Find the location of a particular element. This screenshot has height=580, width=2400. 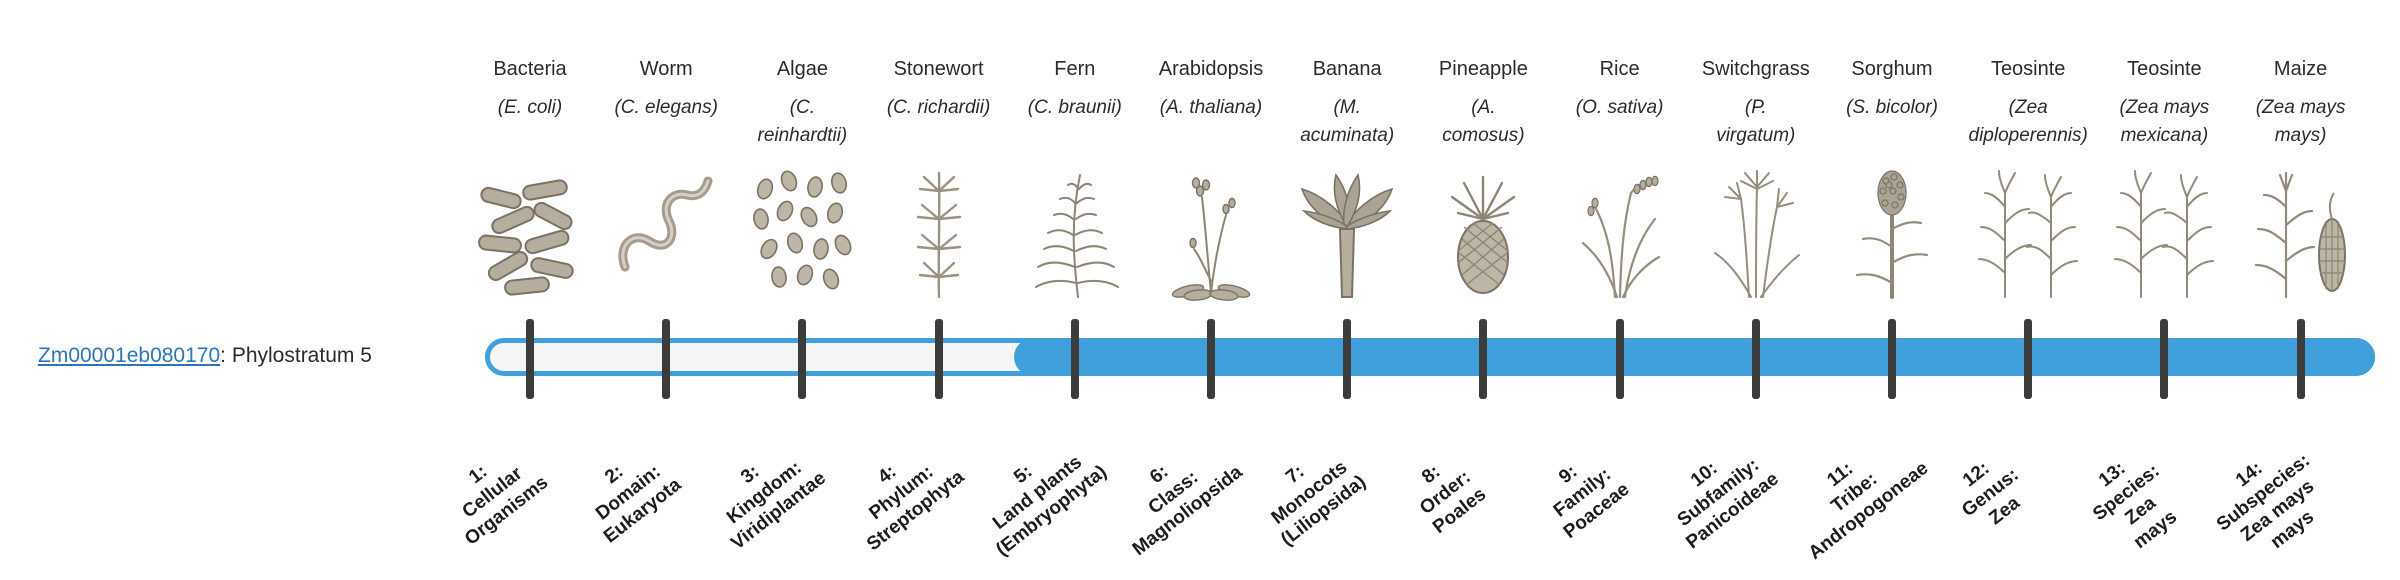

taxon-common-name: Algae is located at coordinates (802, 69).